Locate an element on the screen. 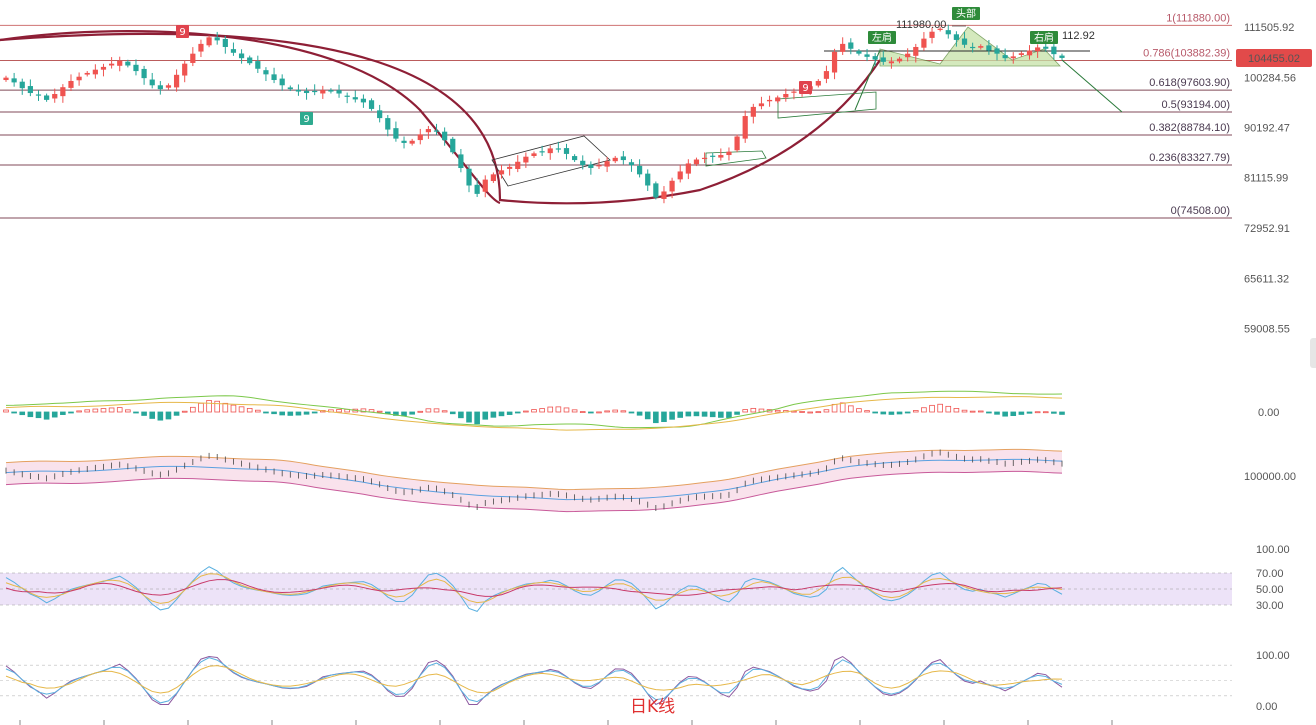 This screenshot has width=1316, height=725. price-tick-label: 111505.92 is located at coordinates (1269, 28).